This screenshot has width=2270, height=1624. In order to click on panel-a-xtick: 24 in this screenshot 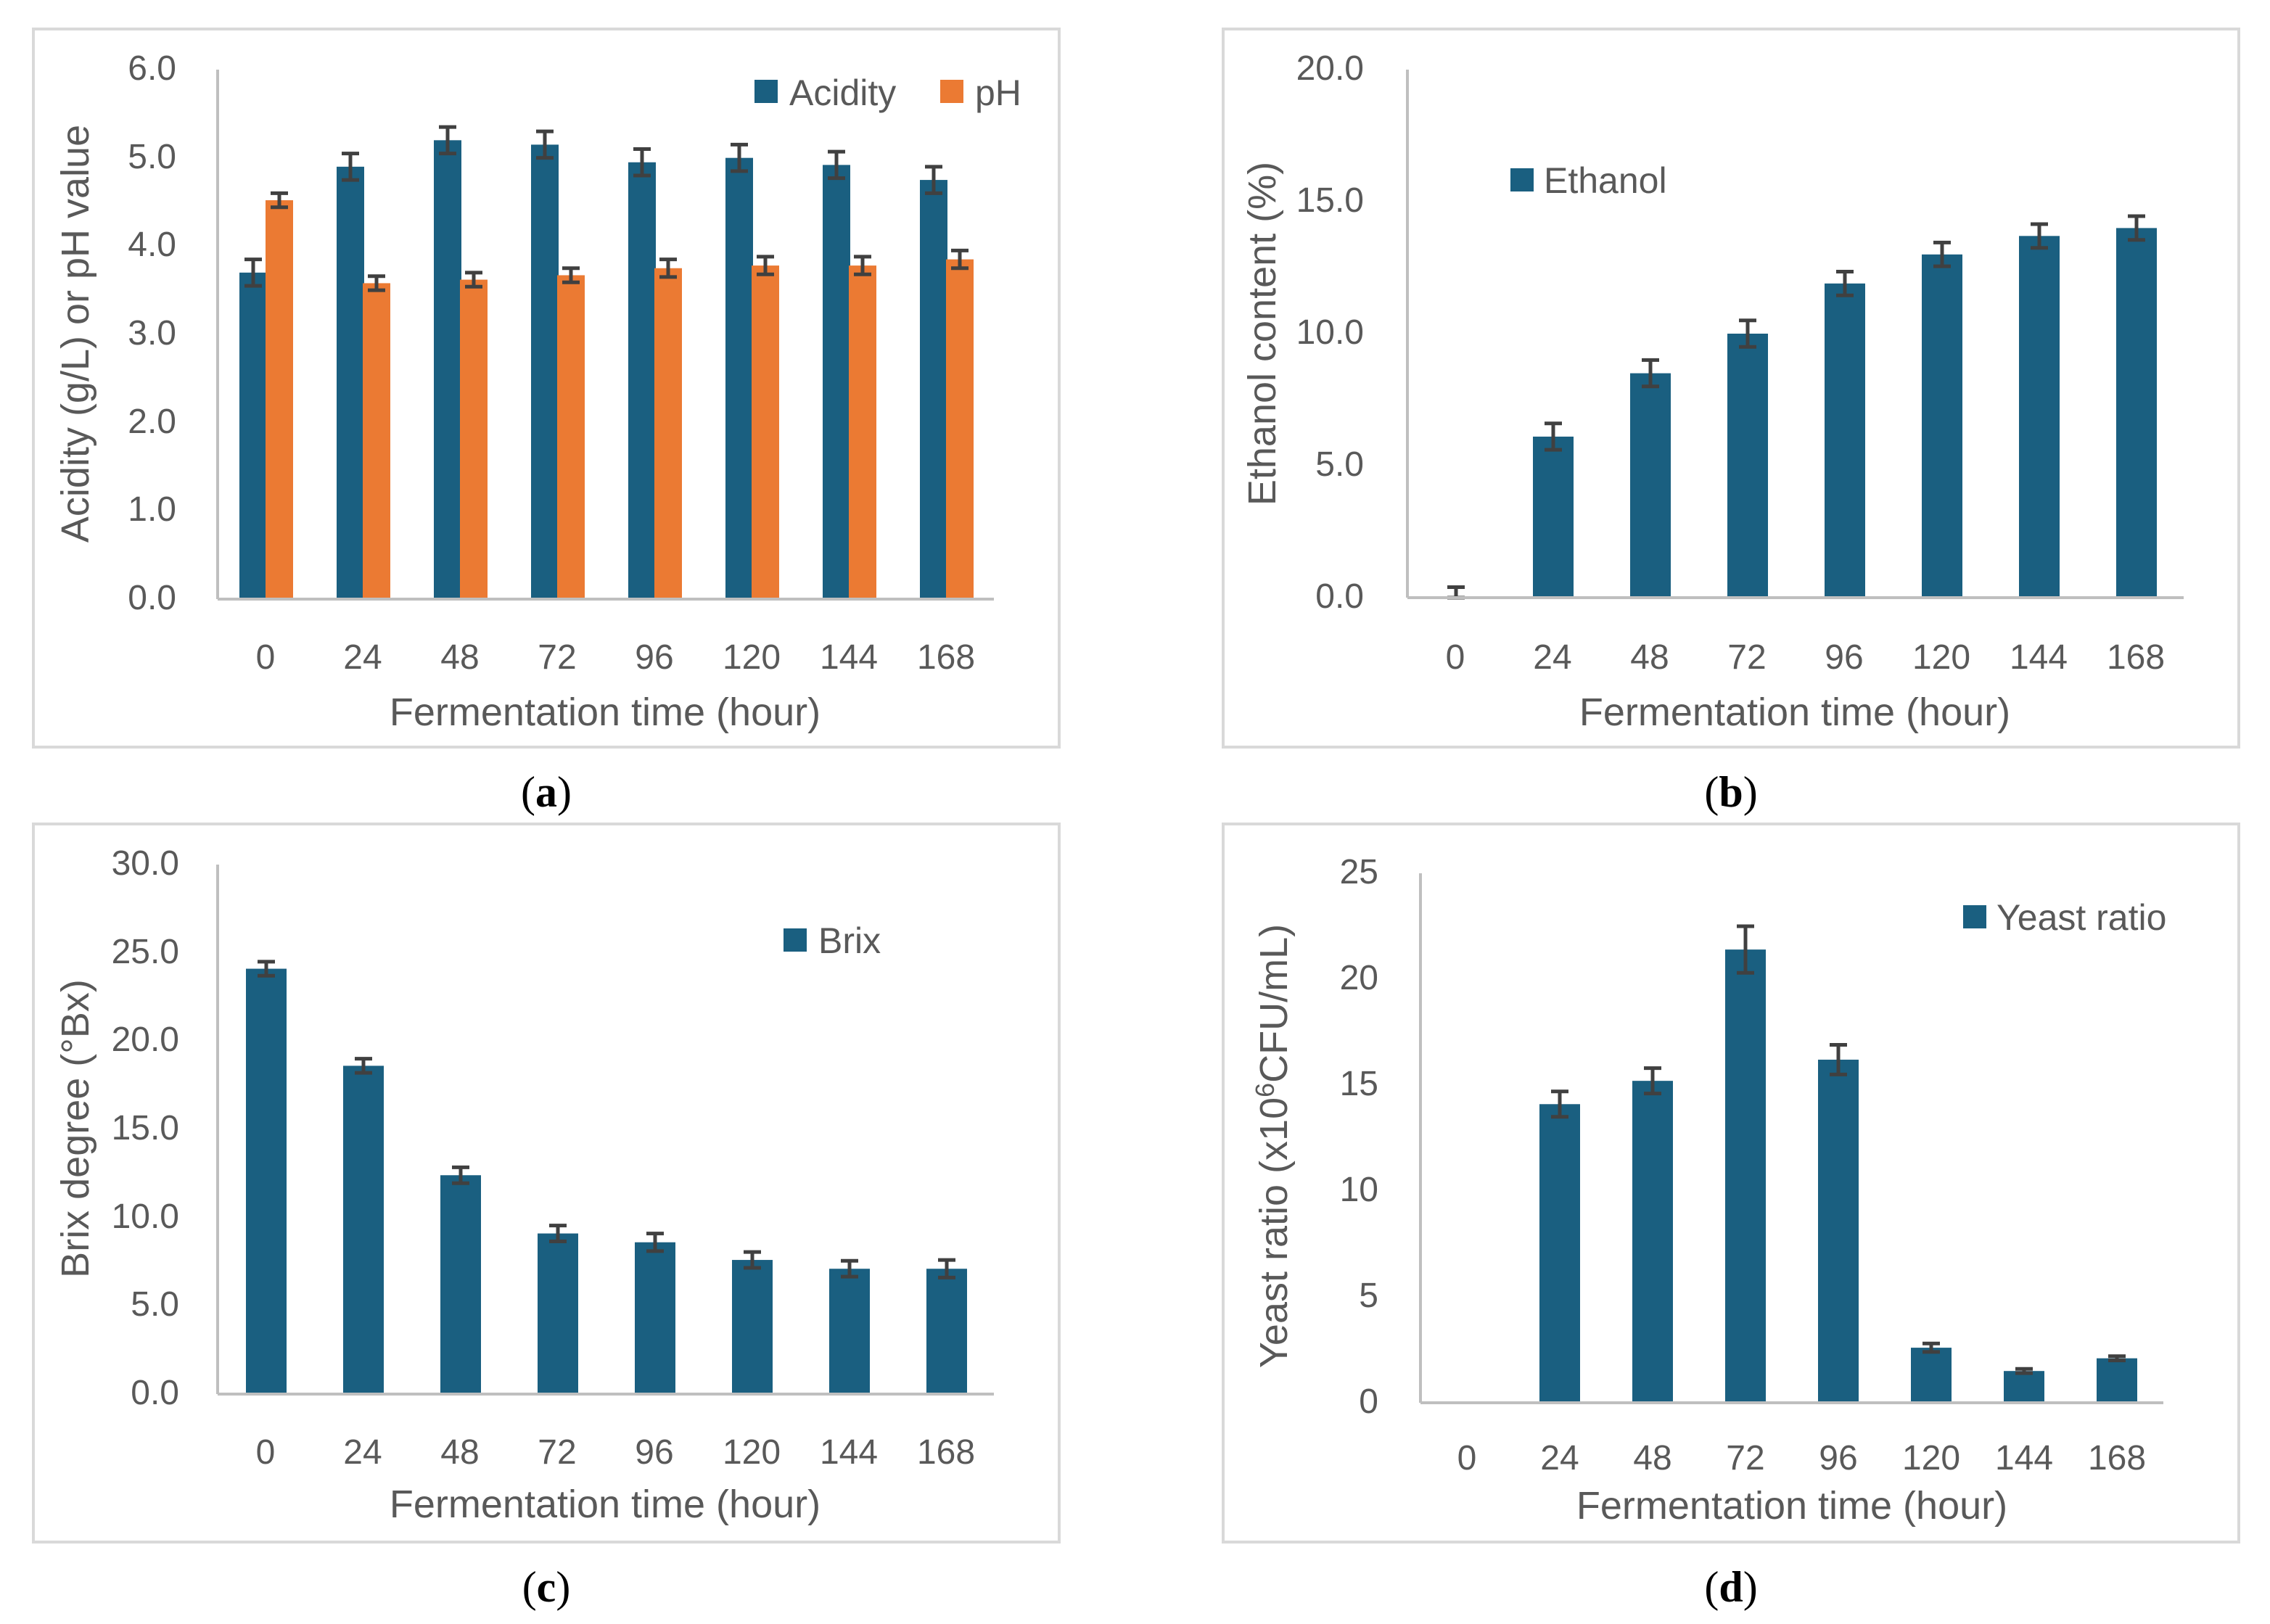, I will do `click(362, 657)`.